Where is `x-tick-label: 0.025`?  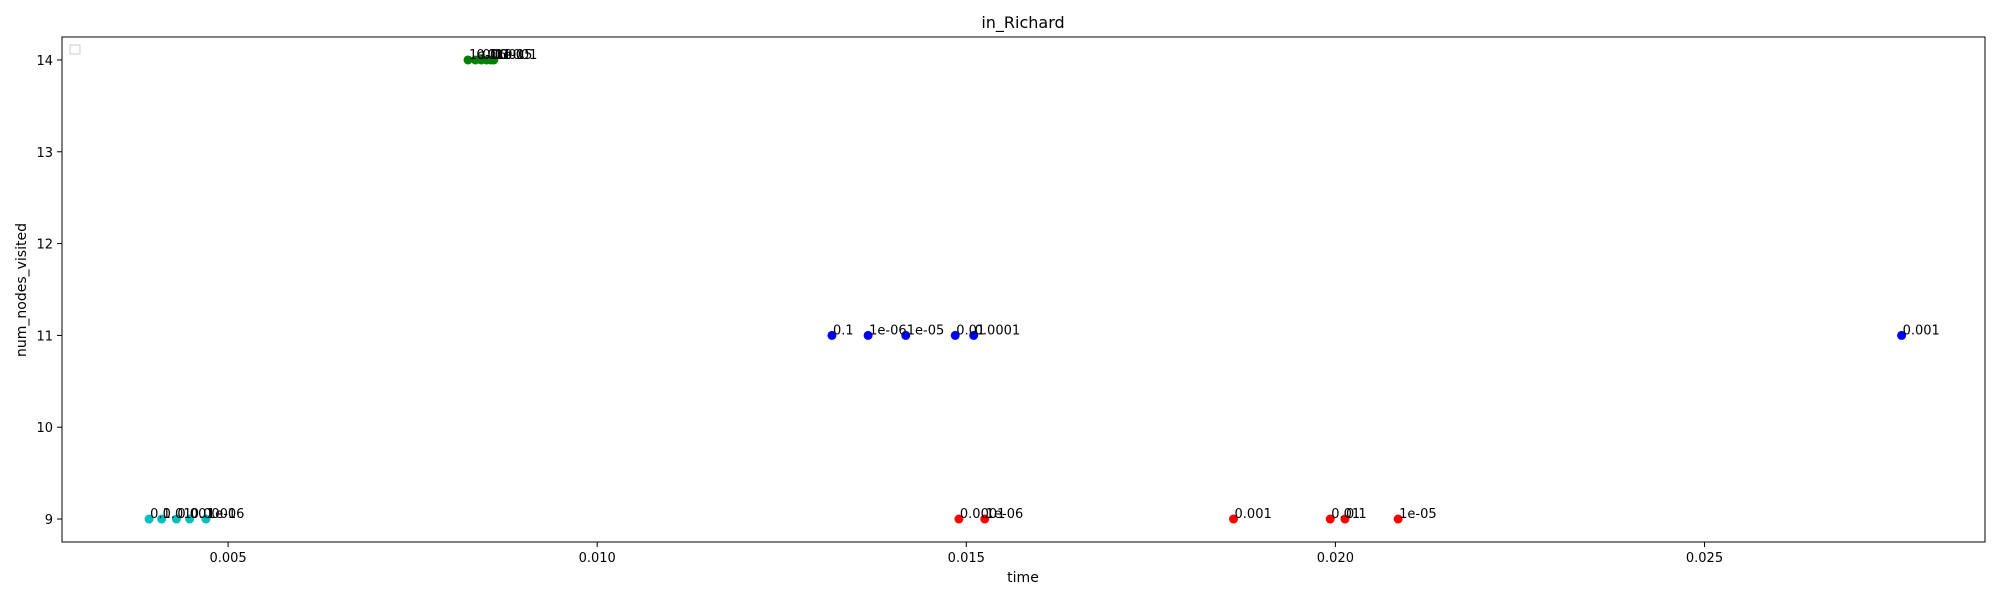 x-tick-label: 0.025 is located at coordinates (1704, 558).